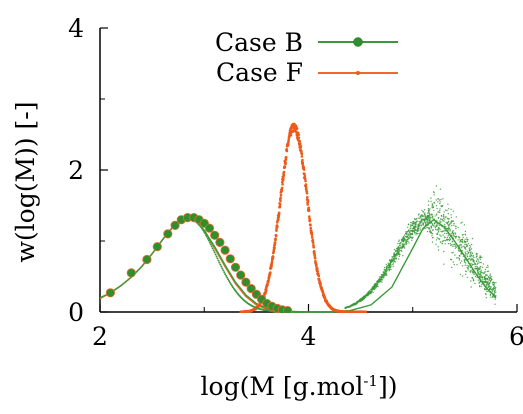 The image size is (523, 414). I want to click on x-axis-label-sup: -1, so click(370, 381).